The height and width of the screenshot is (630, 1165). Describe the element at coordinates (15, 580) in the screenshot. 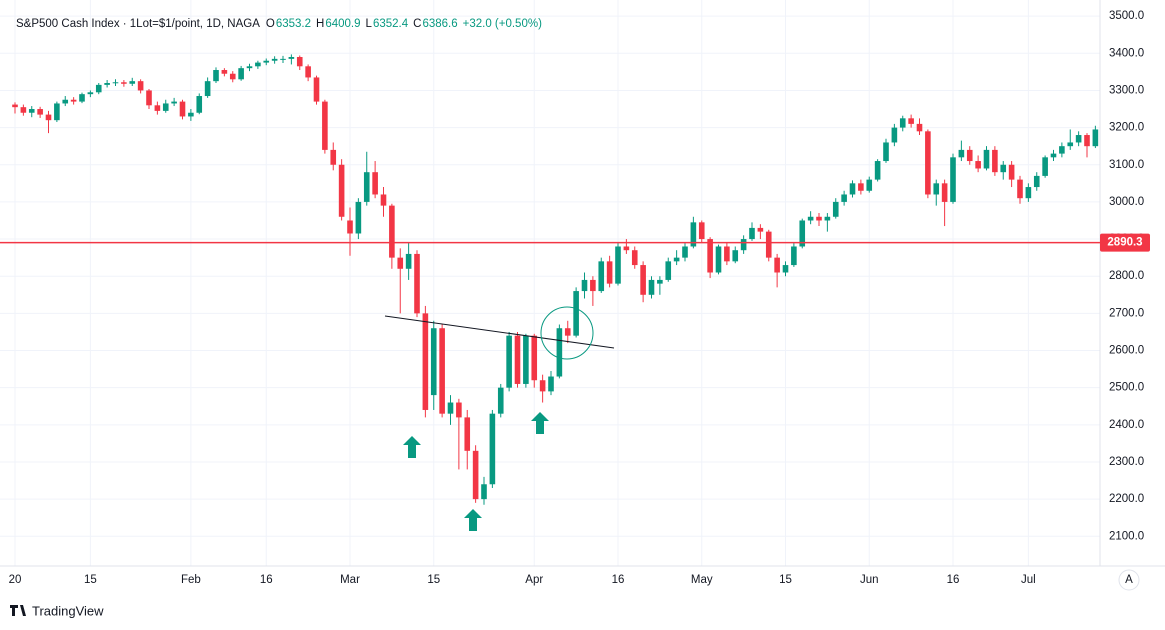

I see `x-tick-label: 20` at that location.